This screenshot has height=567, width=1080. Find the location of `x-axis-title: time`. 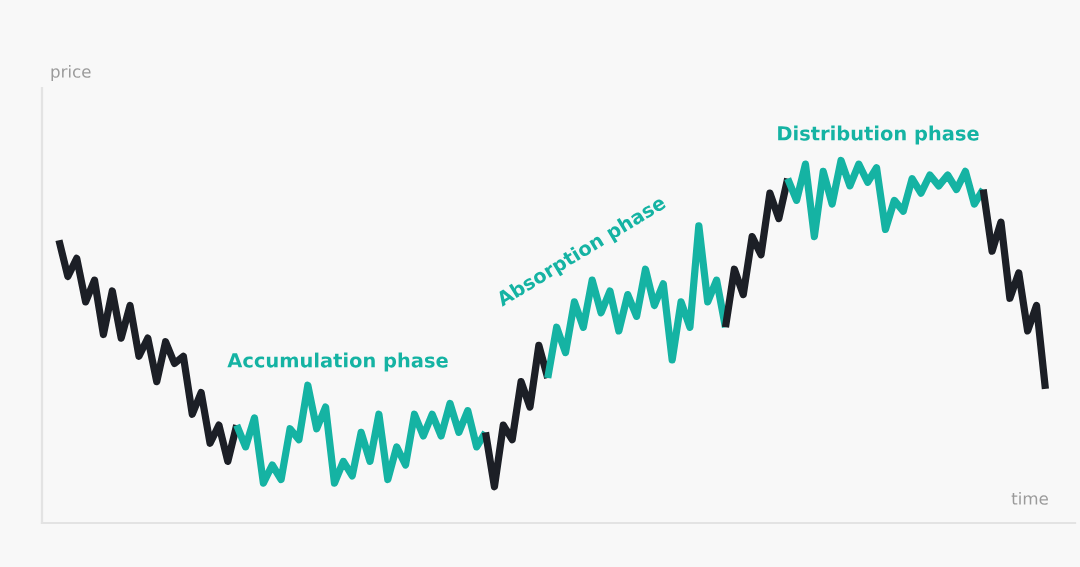

x-axis-title: time is located at coordinates (1029, 498).